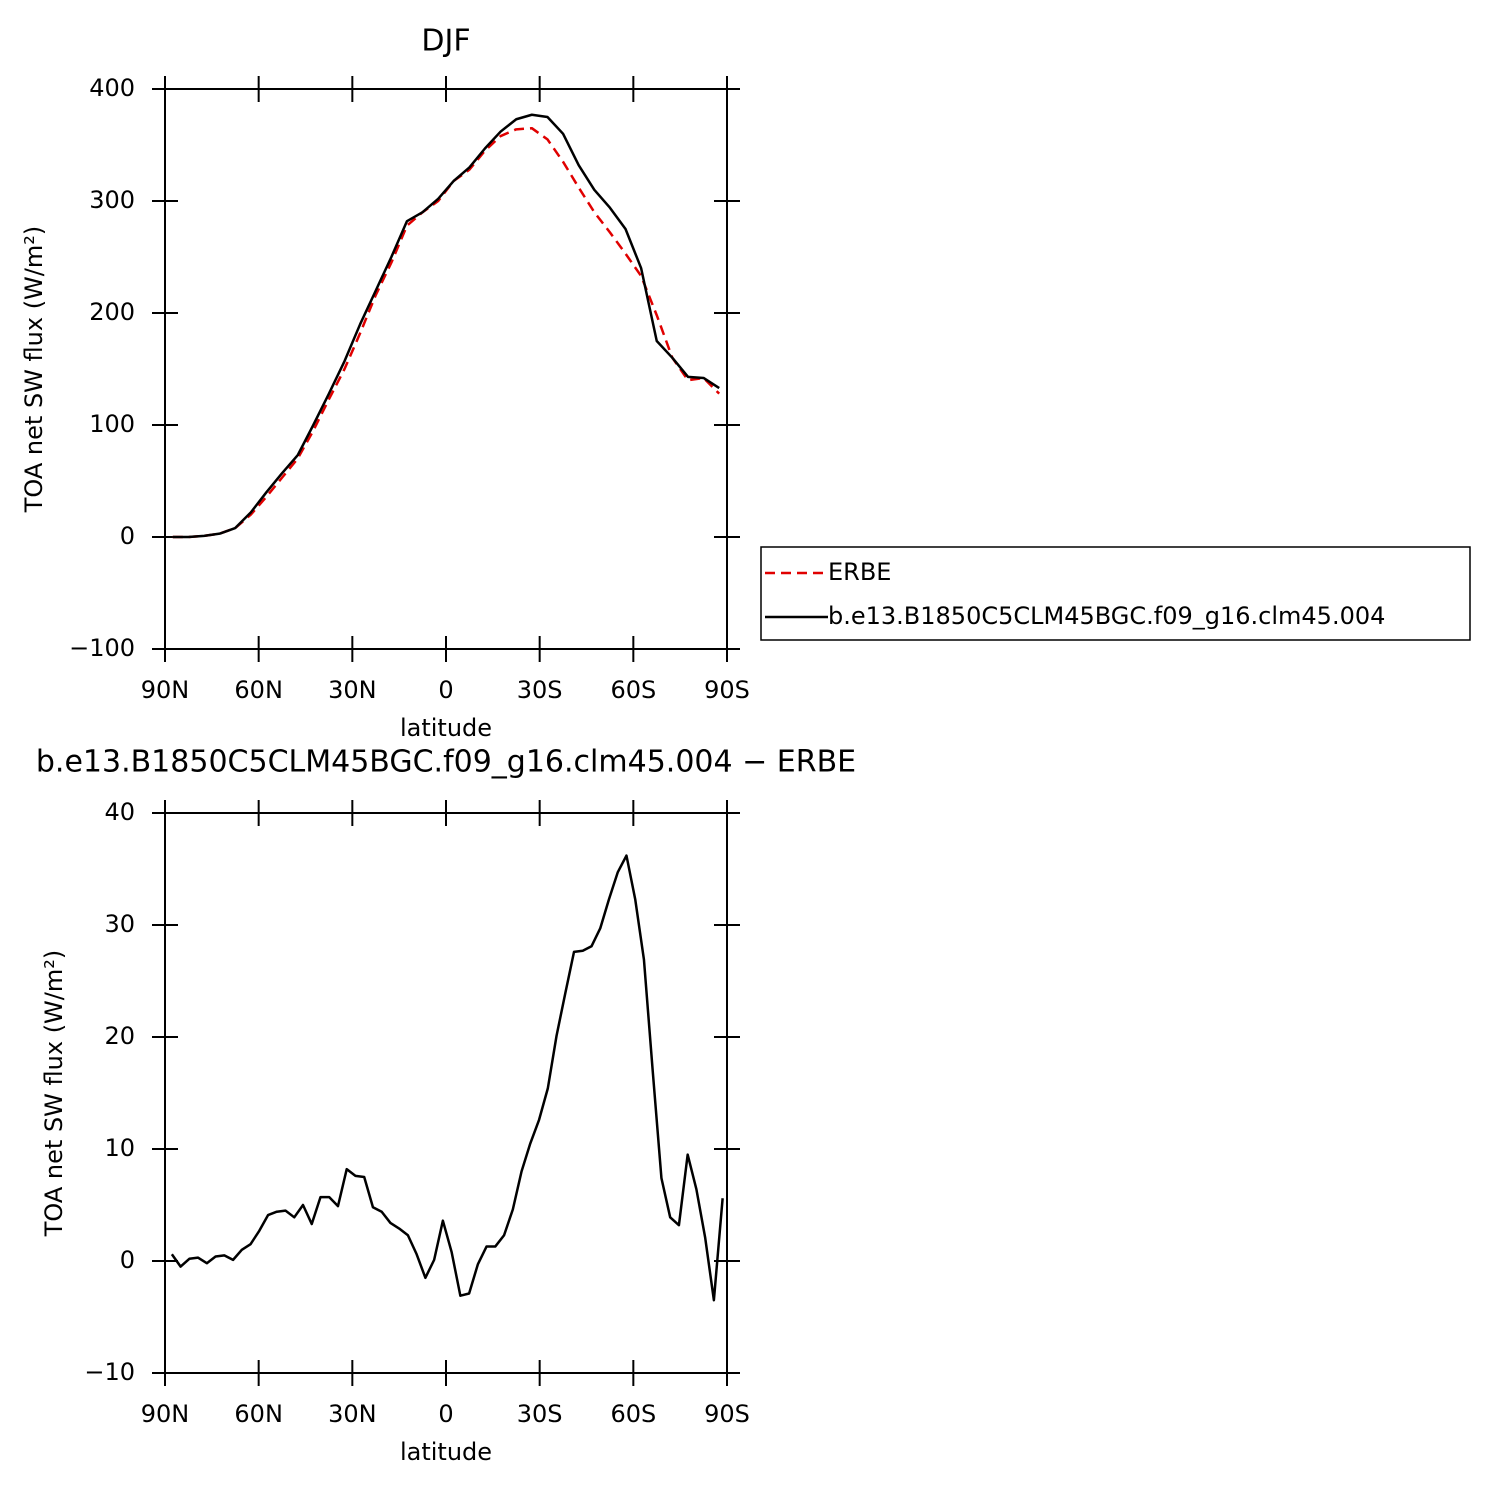  I want to click on y-tick-label: 20, so click(119, 1036).